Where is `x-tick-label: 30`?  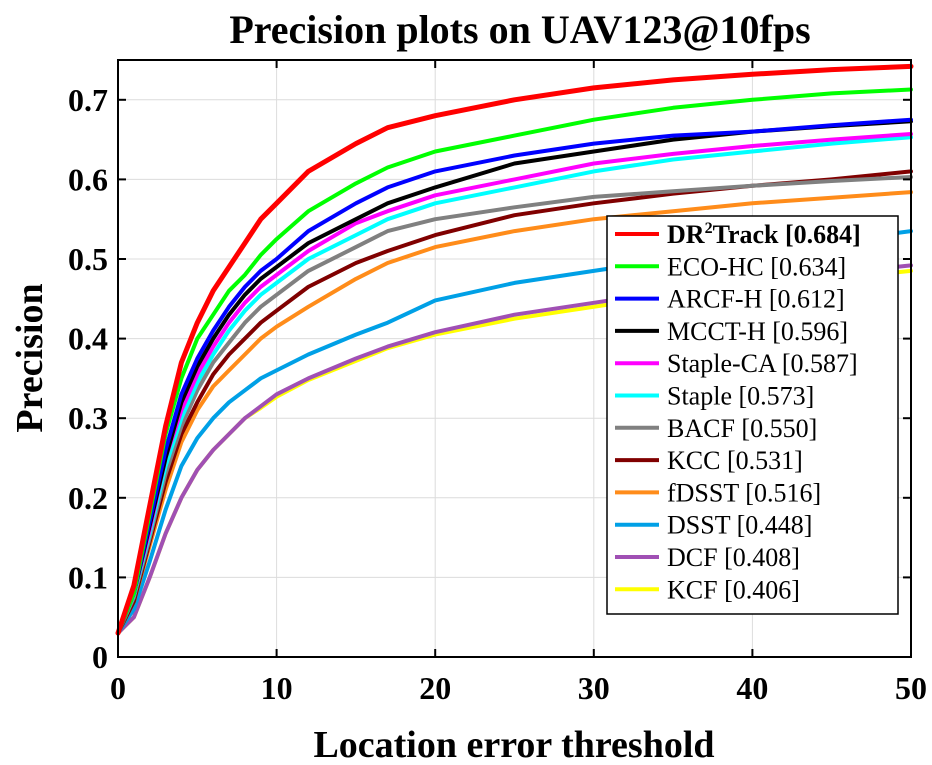
x-tick-label: 30 is located at coordinates (594, 688).